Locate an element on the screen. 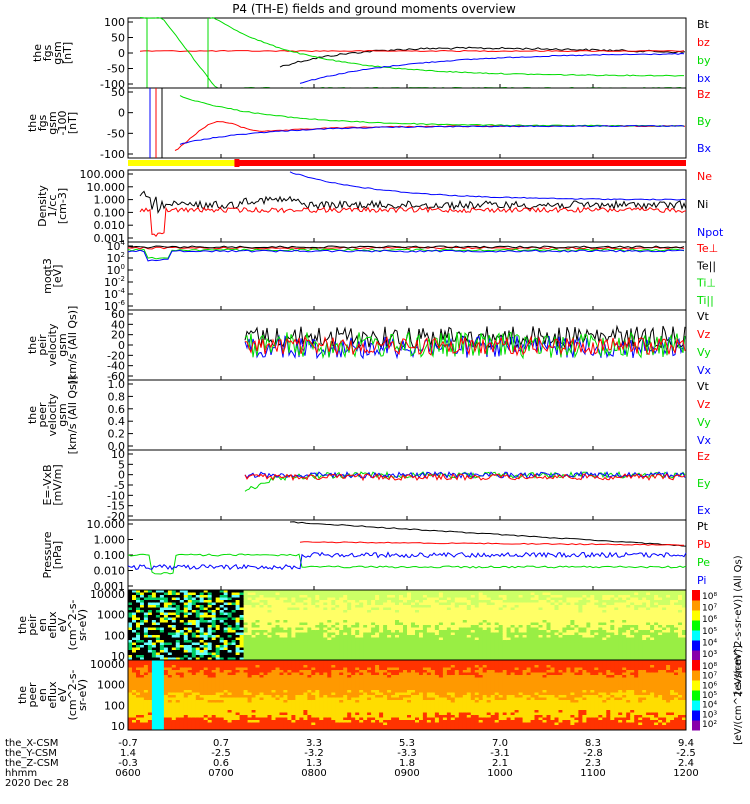 This screenshot has width=750, height=804. y-axis-label: moqt3[eV] is located at coordinates (52, 276).